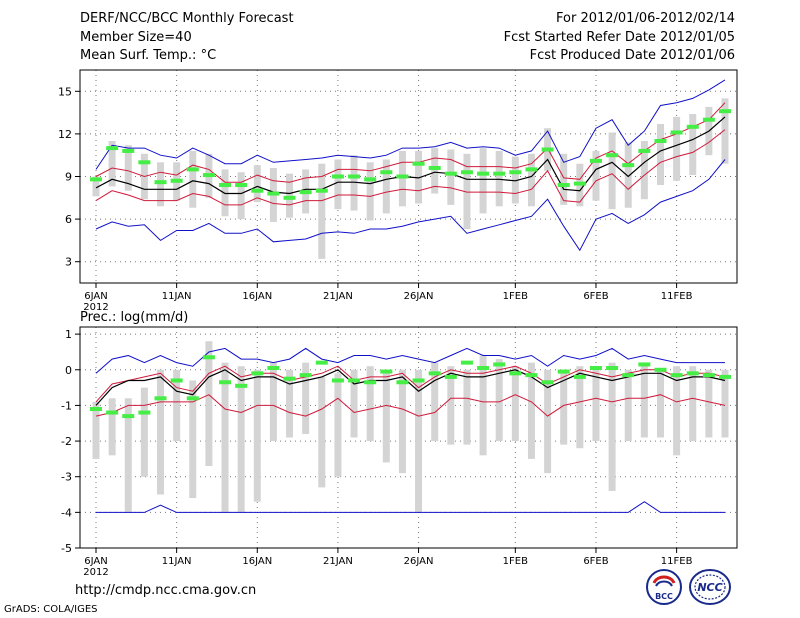 The height and width of the screenshot is (618, 800). Describe the element at coordinates (410, 167) in the screenshot. I see `temp-sd-lower-line` at that location.